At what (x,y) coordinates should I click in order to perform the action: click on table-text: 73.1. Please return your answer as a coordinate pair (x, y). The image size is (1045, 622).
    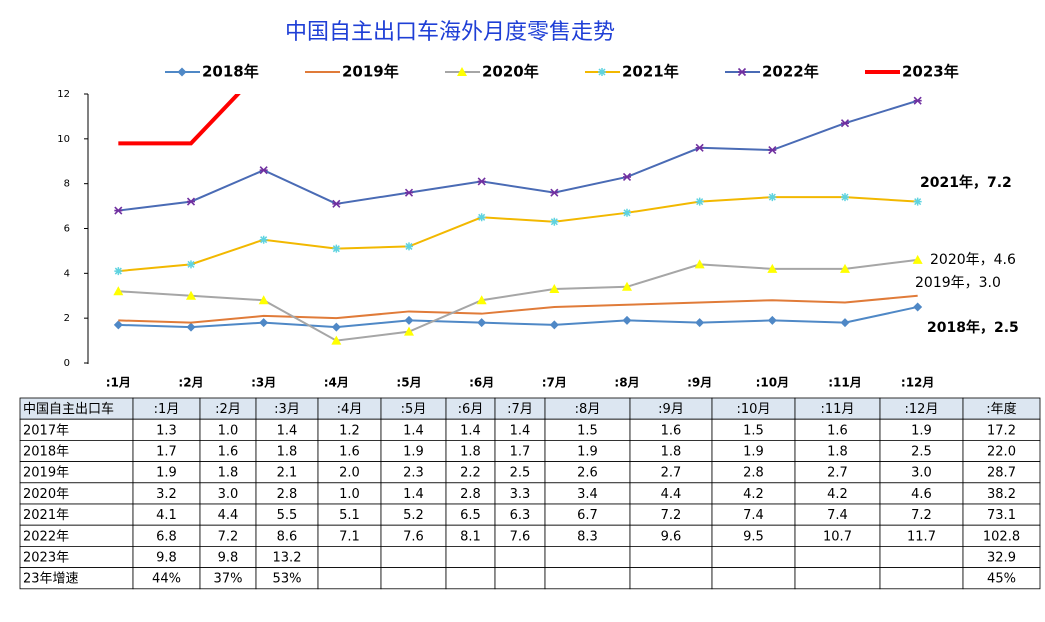
    Looking at the image, I should click on (1001, 515).